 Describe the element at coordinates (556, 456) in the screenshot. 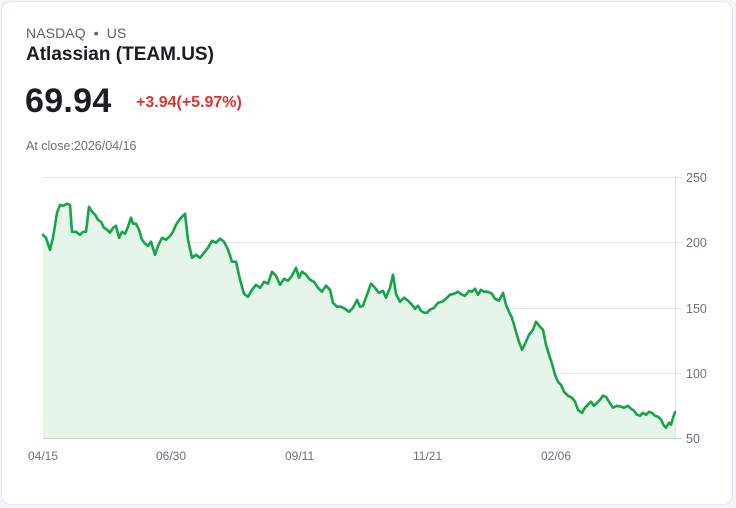

I see `x-tick-label: 02/06` at that location.